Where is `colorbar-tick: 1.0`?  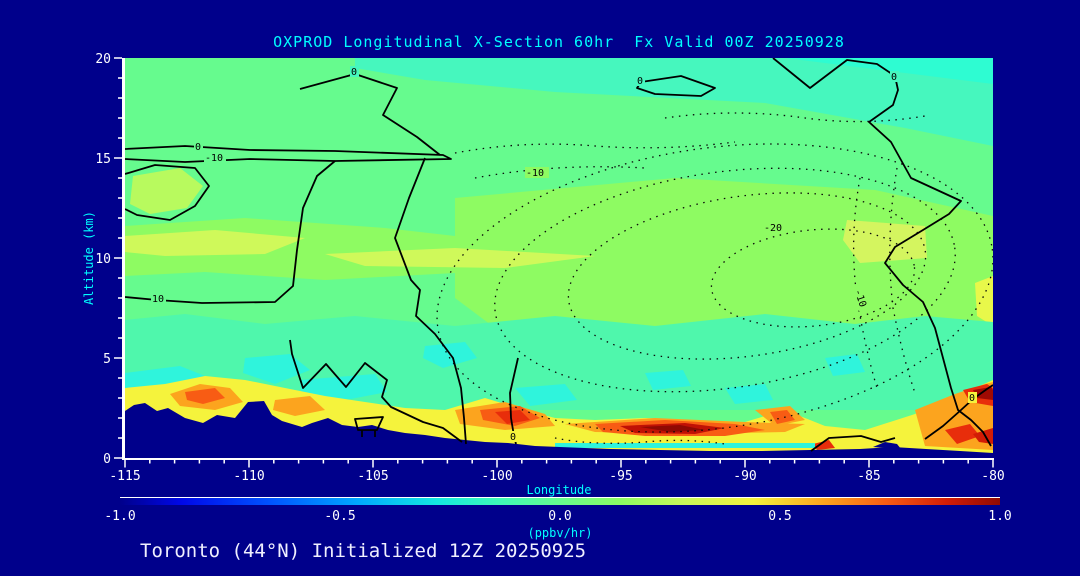 colorbar-tick: 1.0 is located at coordinates (1000, 516).